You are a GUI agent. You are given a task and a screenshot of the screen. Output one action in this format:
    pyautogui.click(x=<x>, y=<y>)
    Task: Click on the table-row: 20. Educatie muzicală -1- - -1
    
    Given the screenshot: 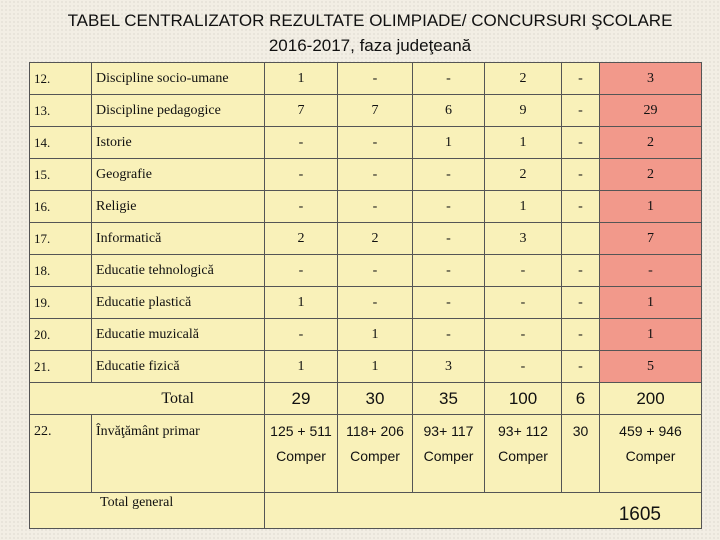 What is the action you would take?
    pyautogui.click(x=365, y=334)
    